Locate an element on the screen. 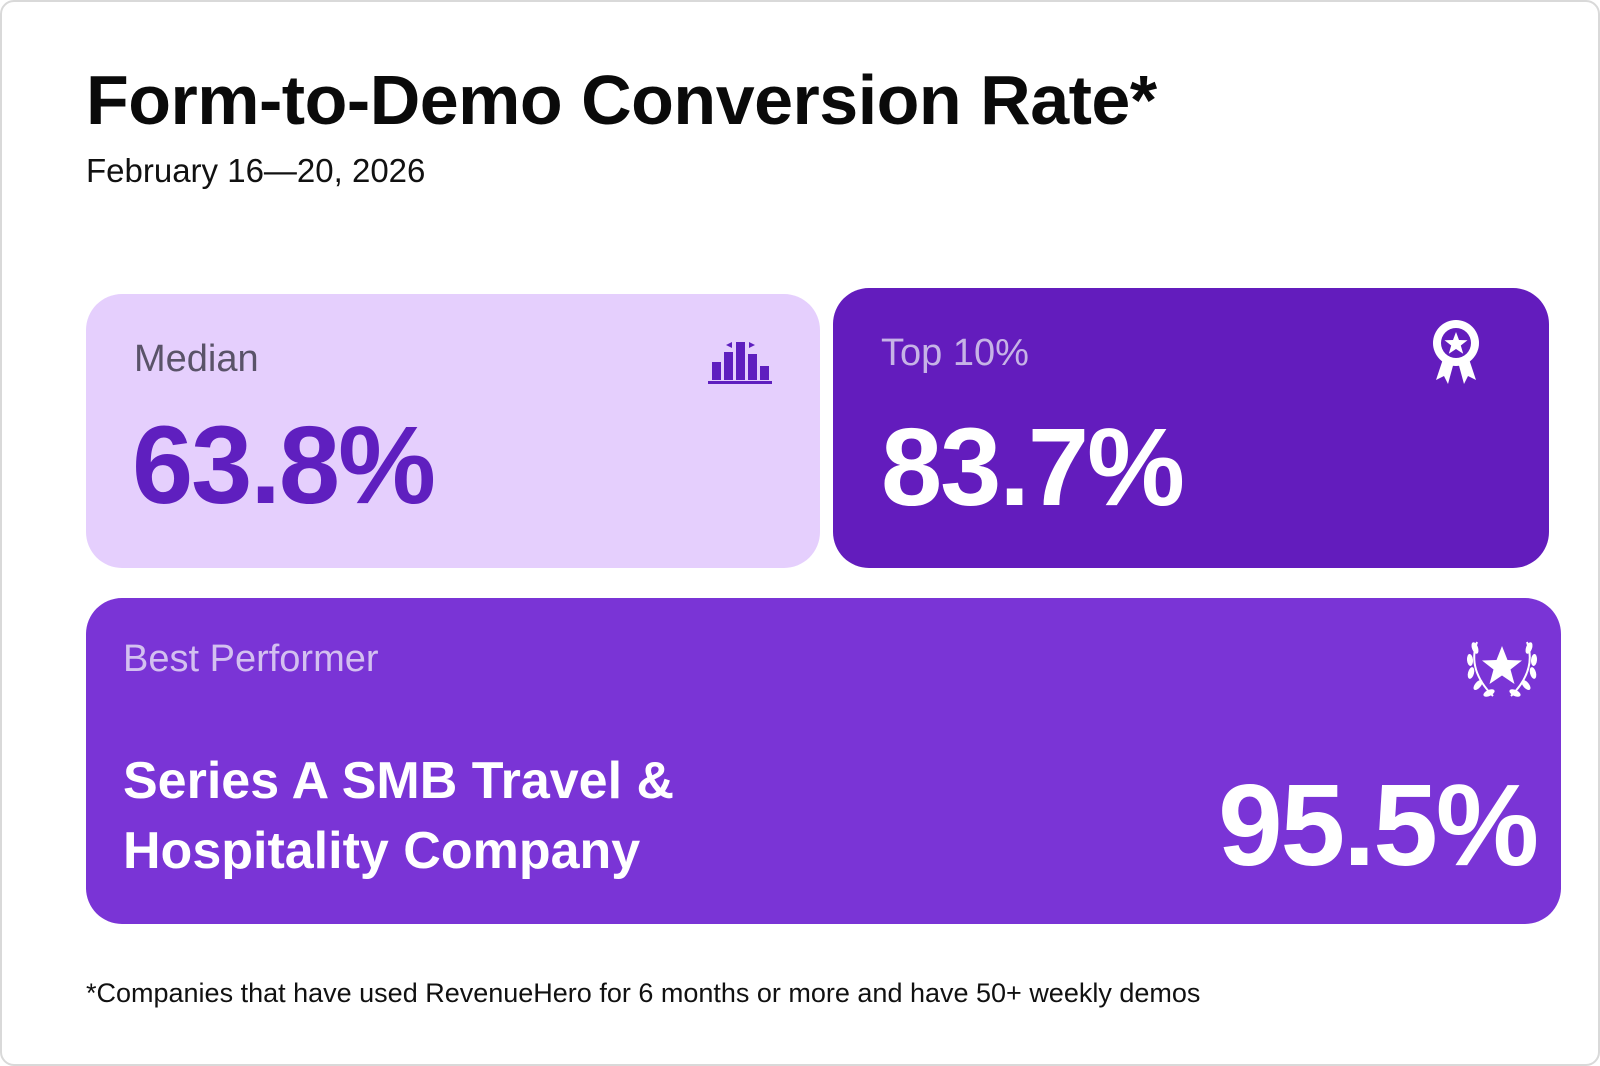 Image resolution: width=1600 pixels, height=1066 pixels. top-10-value: 83.7% is located at coordinates (1033, 467).